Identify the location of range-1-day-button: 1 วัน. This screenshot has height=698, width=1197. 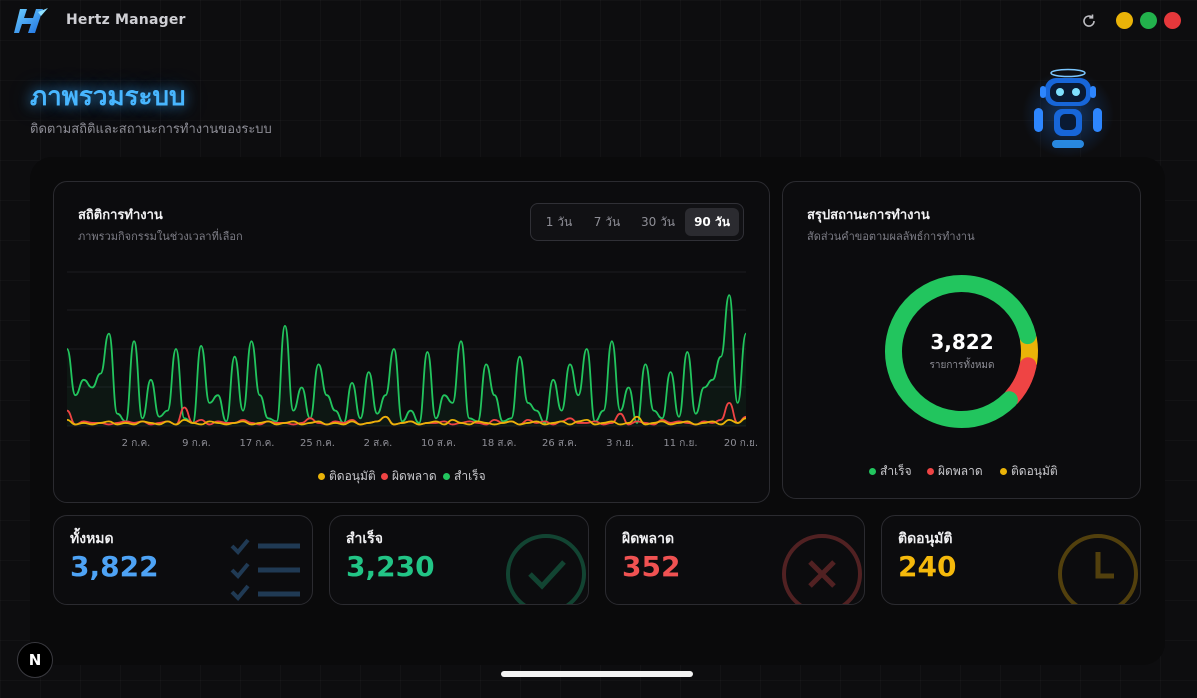
(559, 222).